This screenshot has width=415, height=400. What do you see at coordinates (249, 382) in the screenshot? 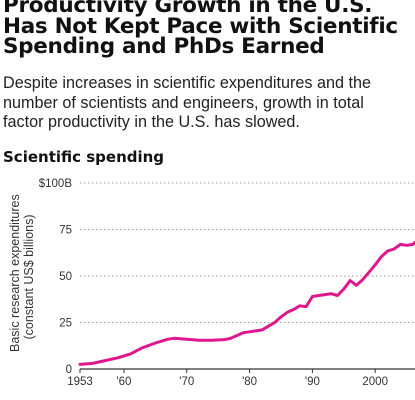
I see `x-tick-label: '80` at bounding box center [249, 382].